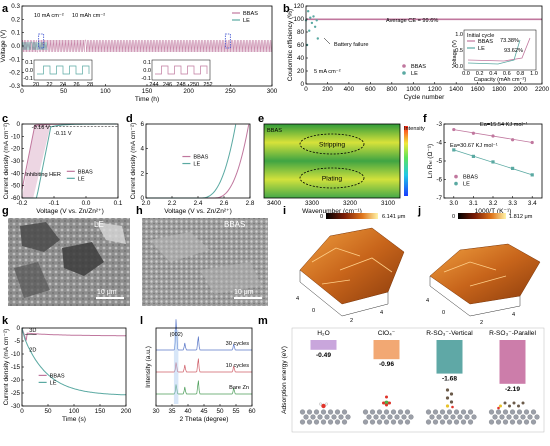 The height and width of the screenshot is (446, 550). I want to click on panel-f-xtick-label: 3.1, so click(473, 203).